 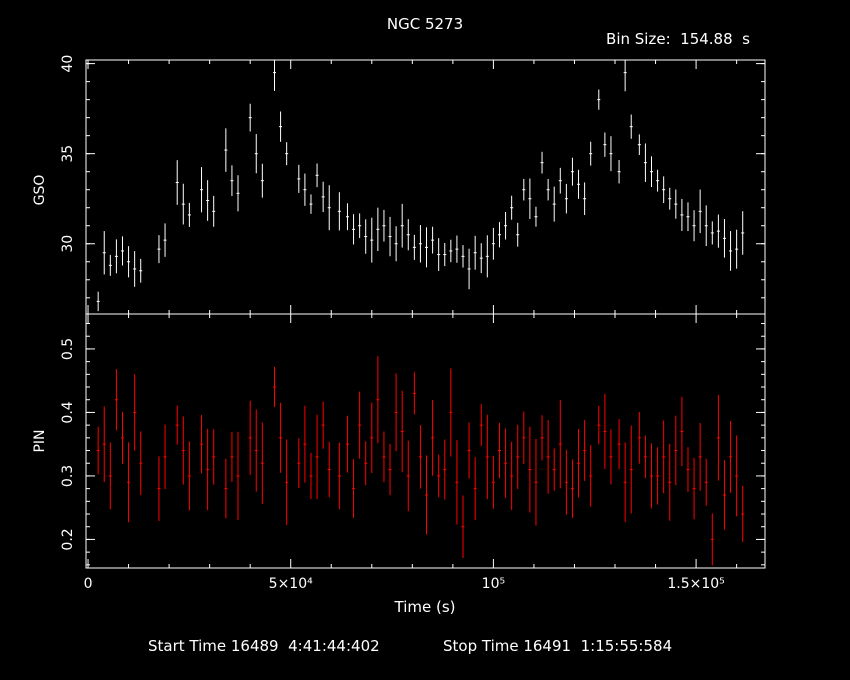 I want to click on pin-ytick-label: 0.3, so click(x=68, y=476).